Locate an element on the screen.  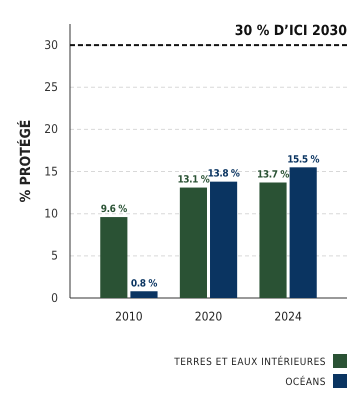
ref-line-label: 30 % D’ICI 2030 is located at coordinates (291, 31).